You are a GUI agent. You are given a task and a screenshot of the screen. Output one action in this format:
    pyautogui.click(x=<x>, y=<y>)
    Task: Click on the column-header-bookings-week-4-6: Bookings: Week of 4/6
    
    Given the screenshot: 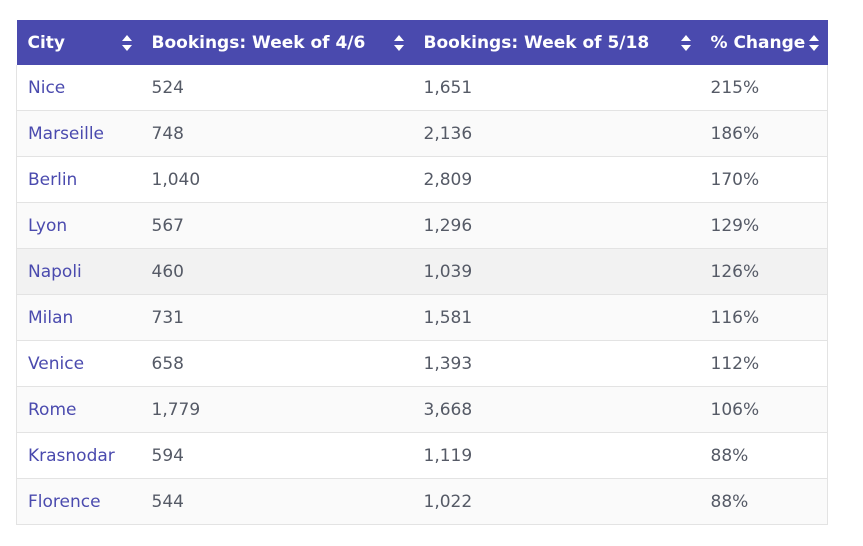 What is the action you would take?
    pyautogui.click(x=276, y=42)
    